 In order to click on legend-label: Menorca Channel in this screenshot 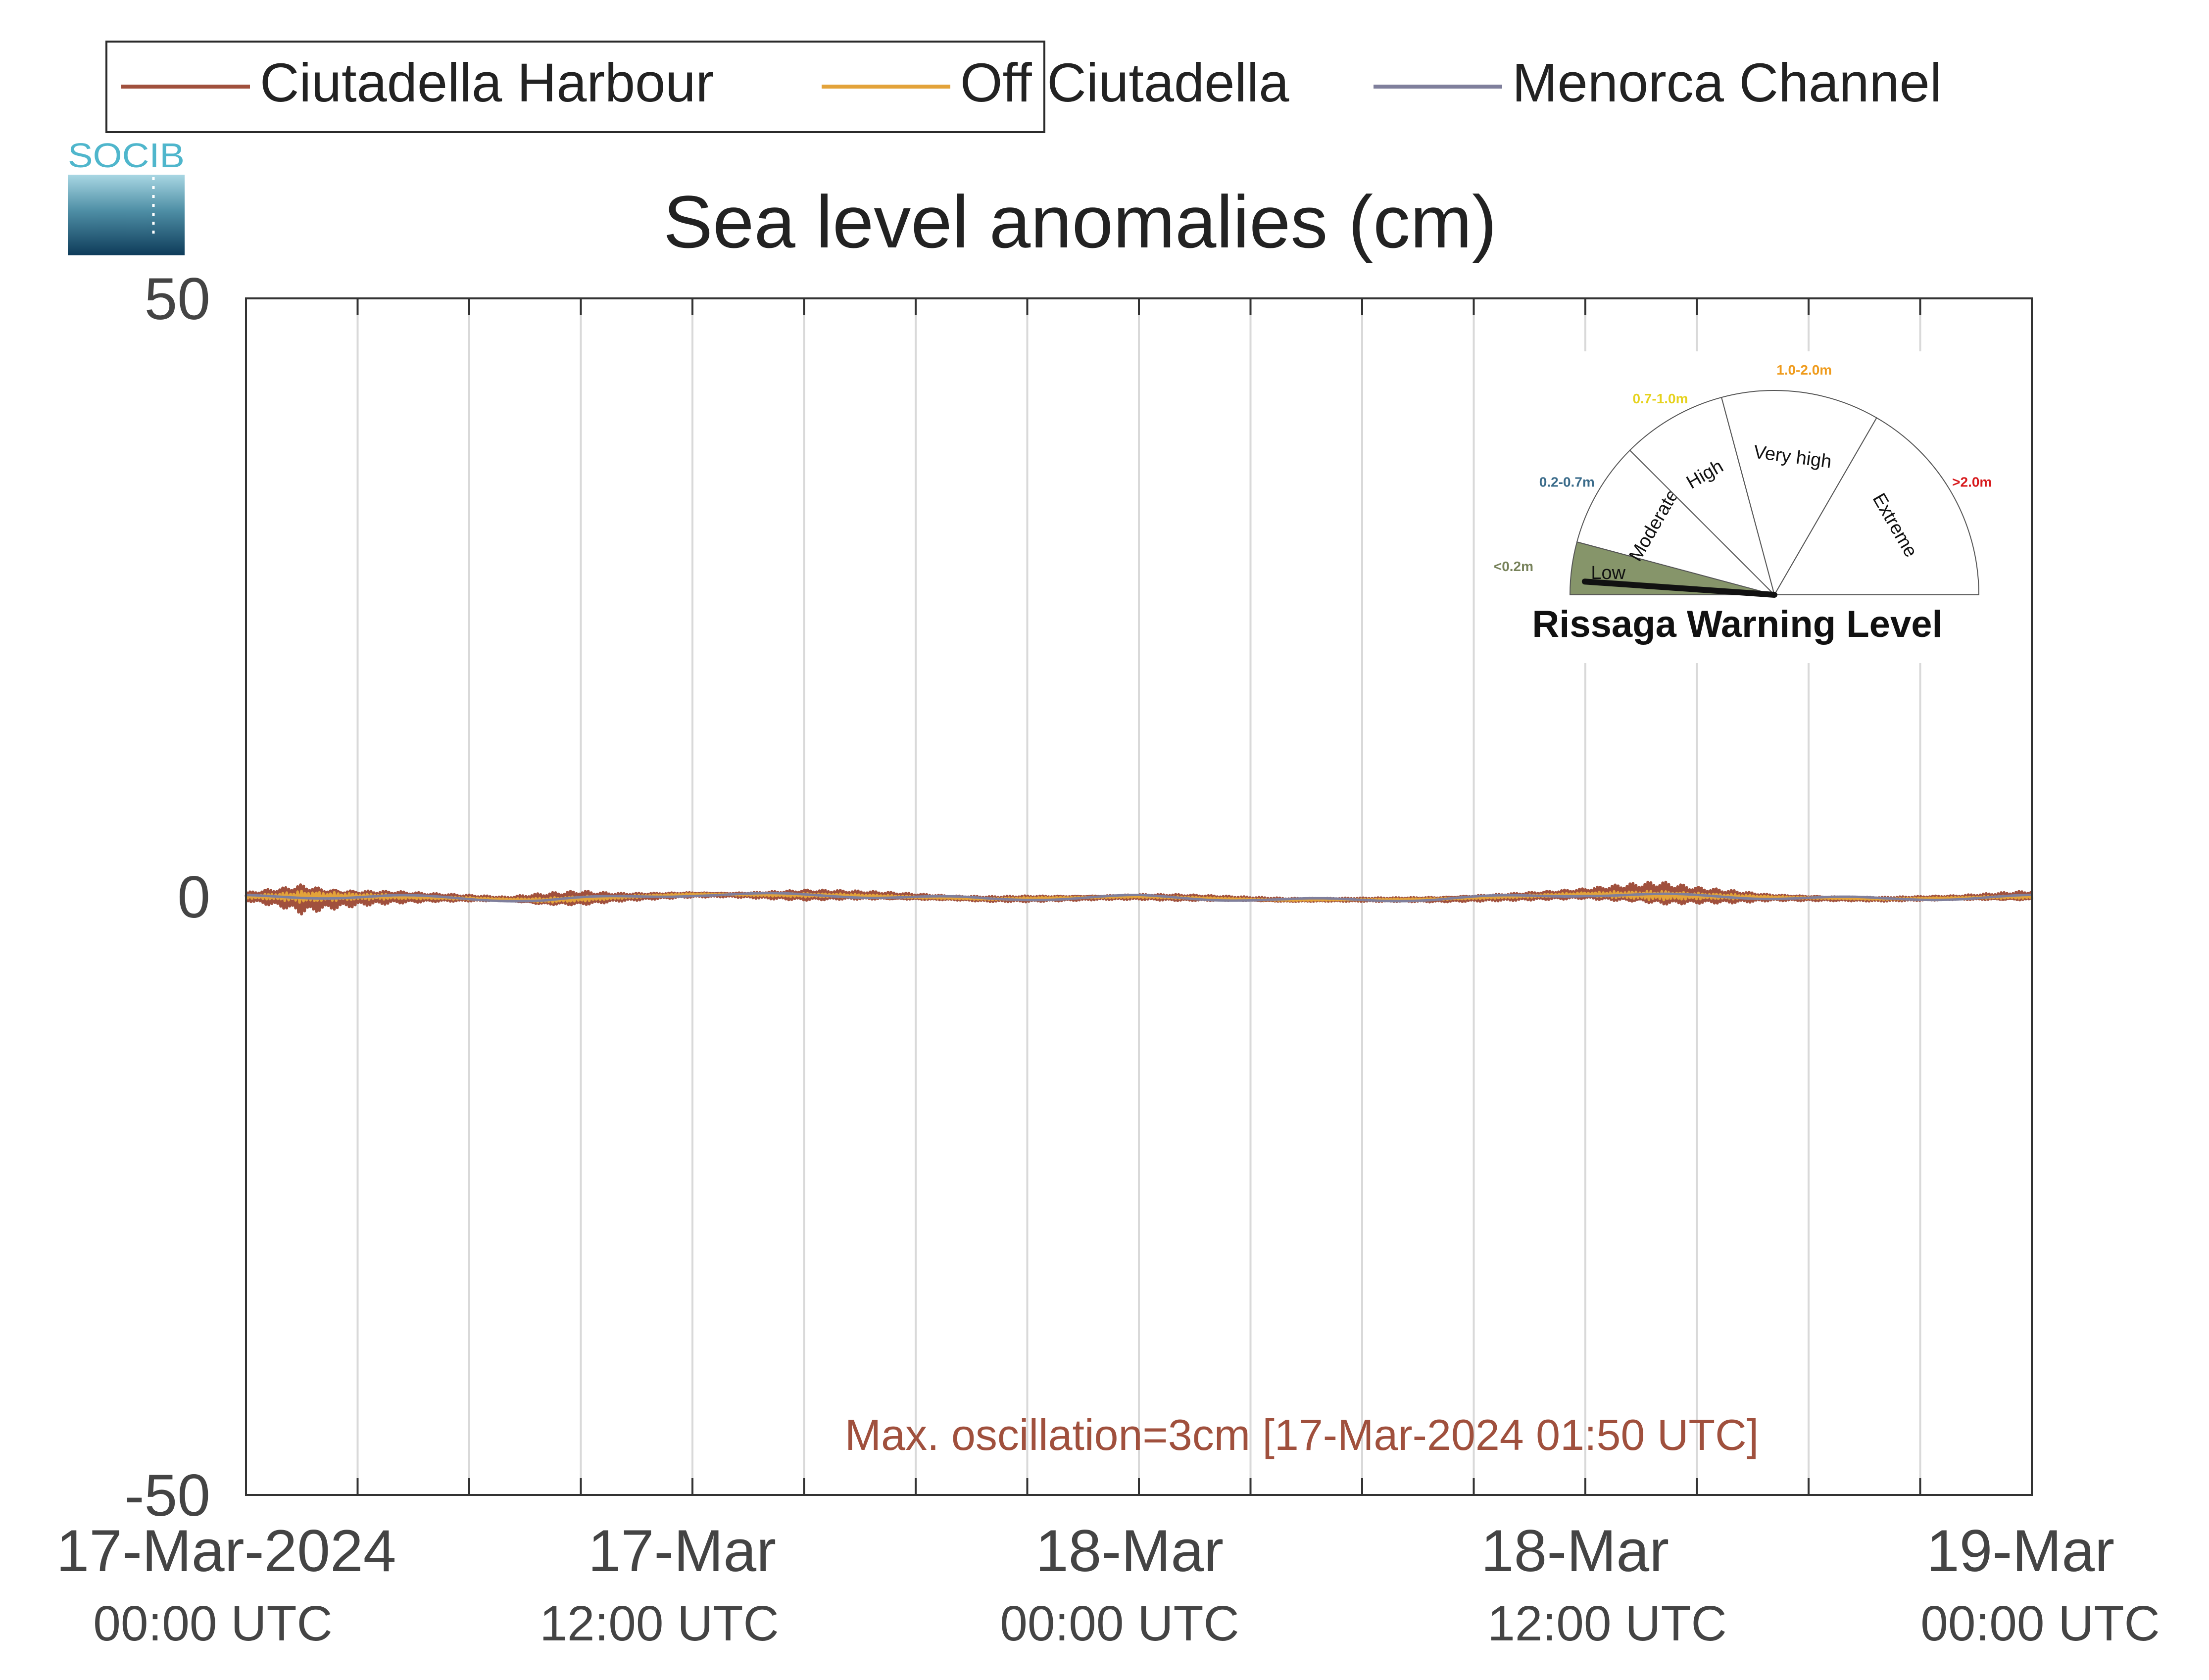, I will do `click(1727, 82)`.